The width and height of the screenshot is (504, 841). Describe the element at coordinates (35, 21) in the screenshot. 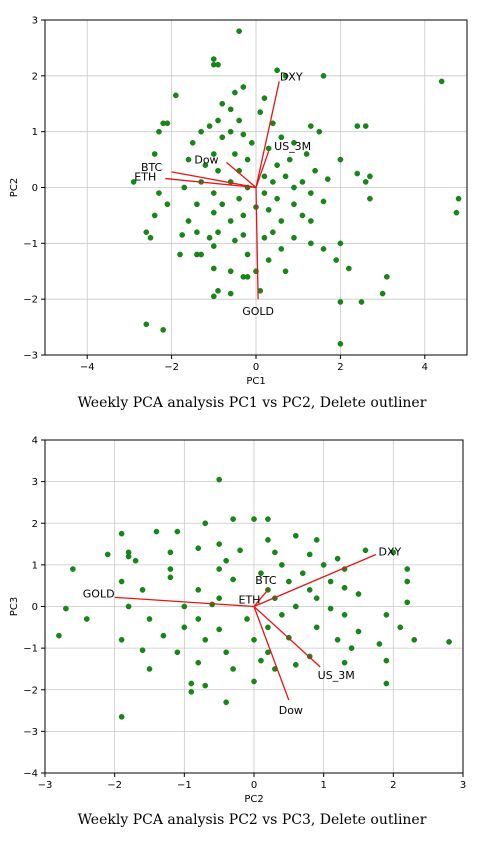

I see `y-tick-label: 3` at that location.